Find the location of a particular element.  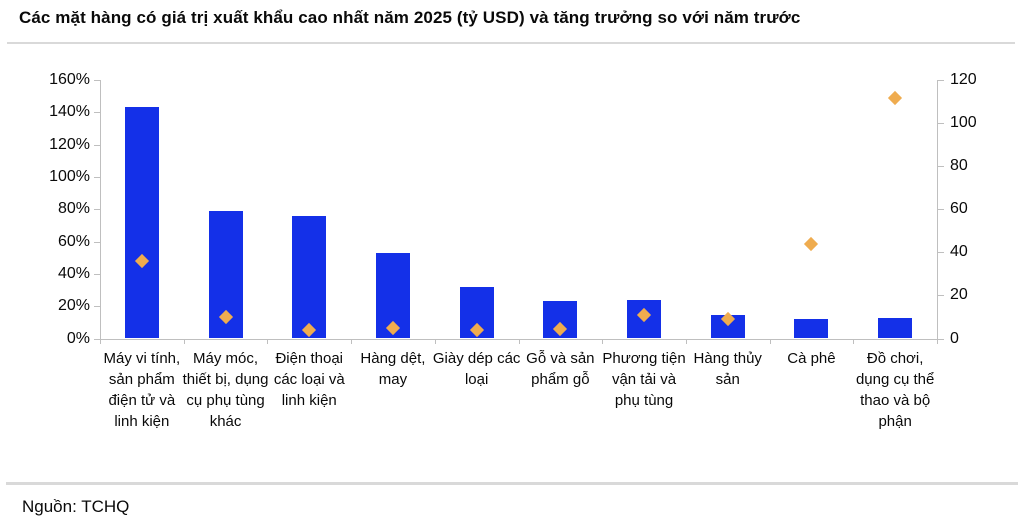

category-label: Giày dép các loại is located at coordinates (476, 368).